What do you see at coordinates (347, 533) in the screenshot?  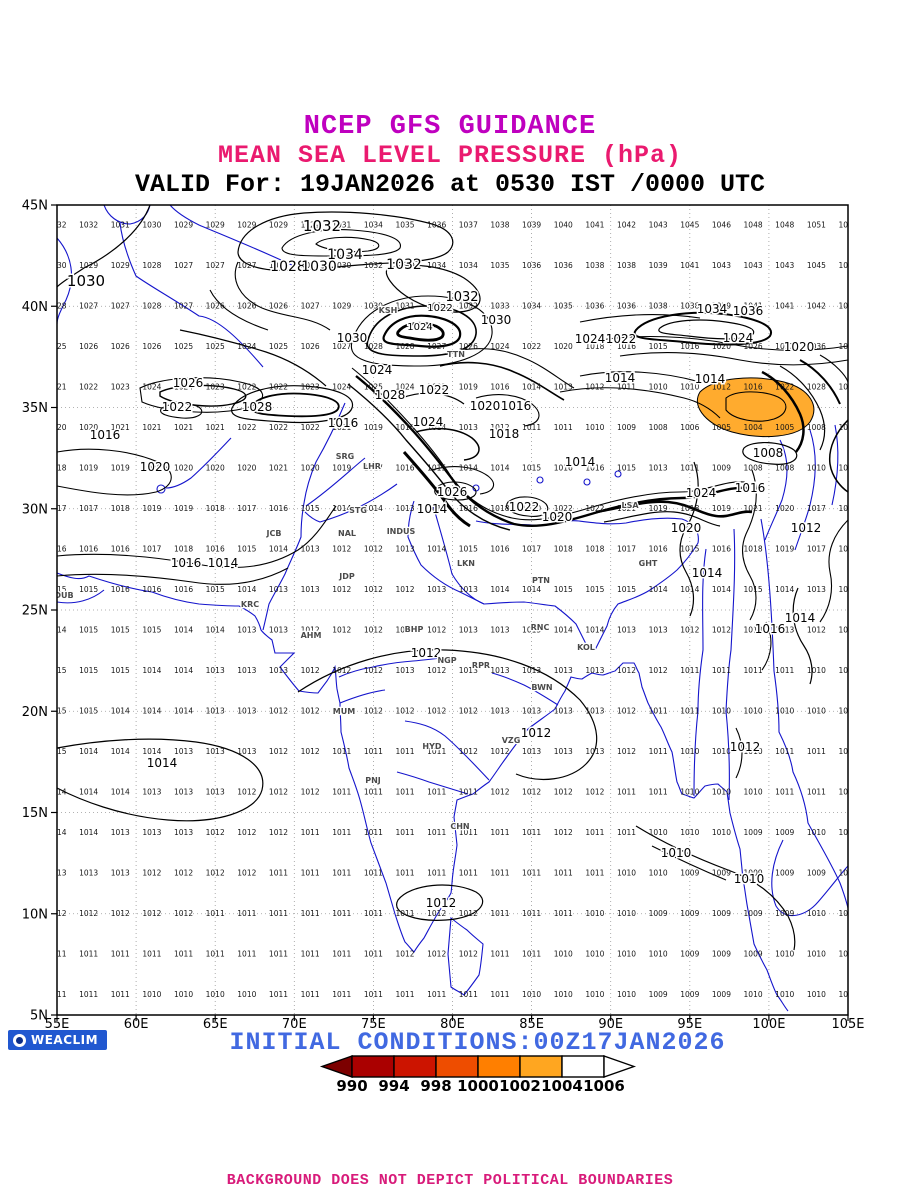 I see `svg-text: NAL` at bounding box center [347, 533].